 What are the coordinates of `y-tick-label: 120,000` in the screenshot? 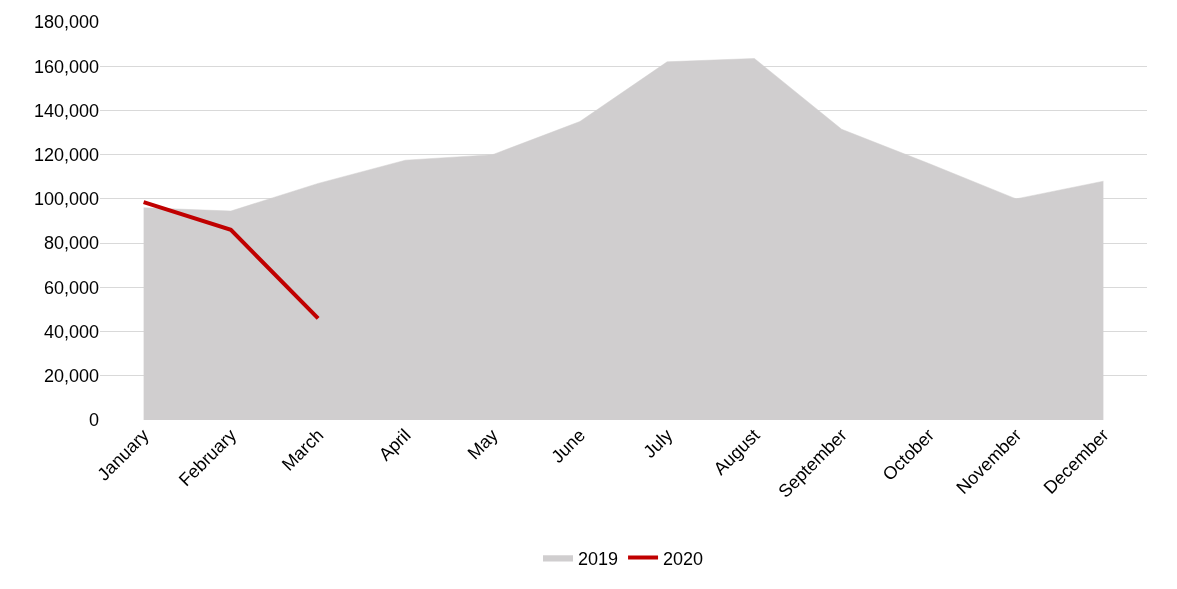 It's located at (66, 154).